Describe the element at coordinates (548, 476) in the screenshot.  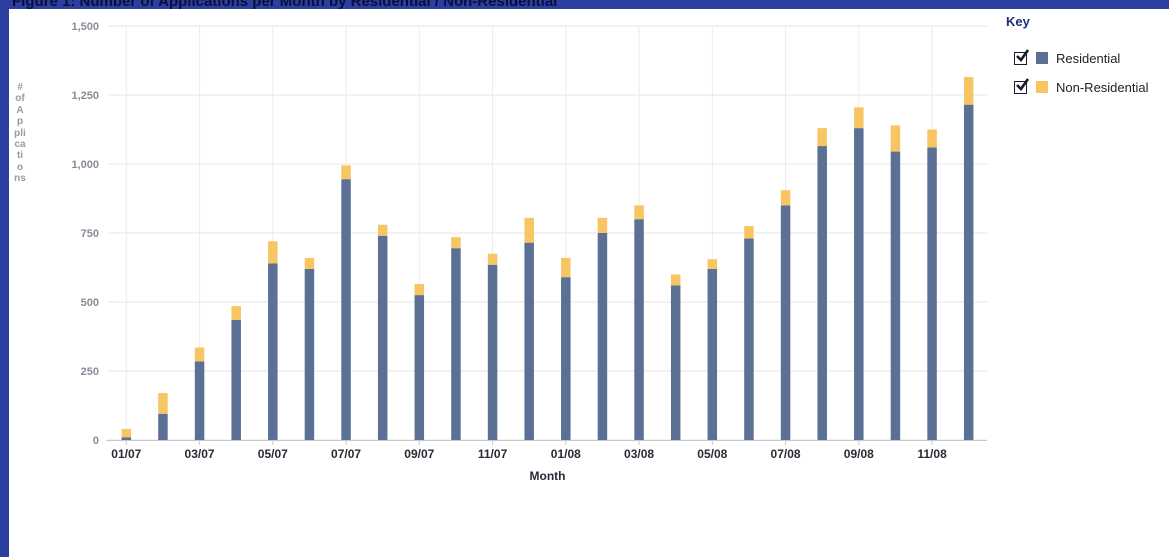
I see `x-axis-title: Month` at that location.